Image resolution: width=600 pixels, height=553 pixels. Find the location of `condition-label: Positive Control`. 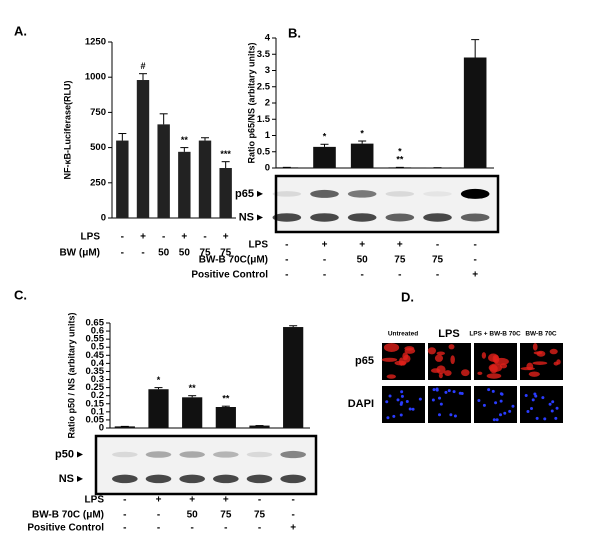

condition-label: Positive Control is located at coordinates (65, 528).